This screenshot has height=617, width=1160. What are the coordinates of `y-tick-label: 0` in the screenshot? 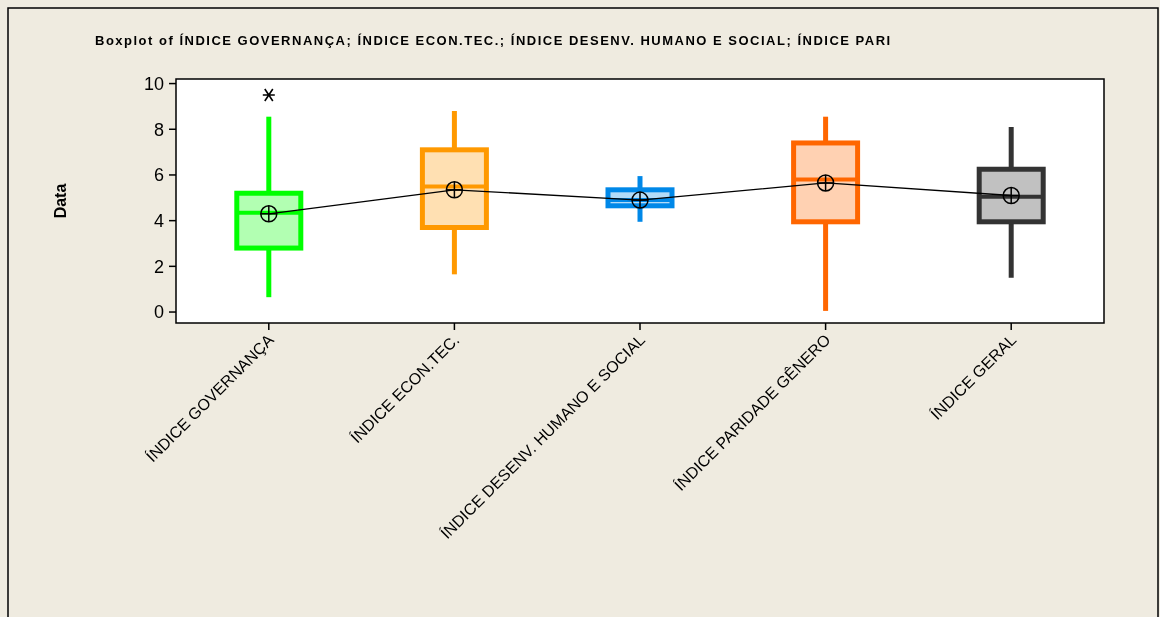 It's located at (158, 312).